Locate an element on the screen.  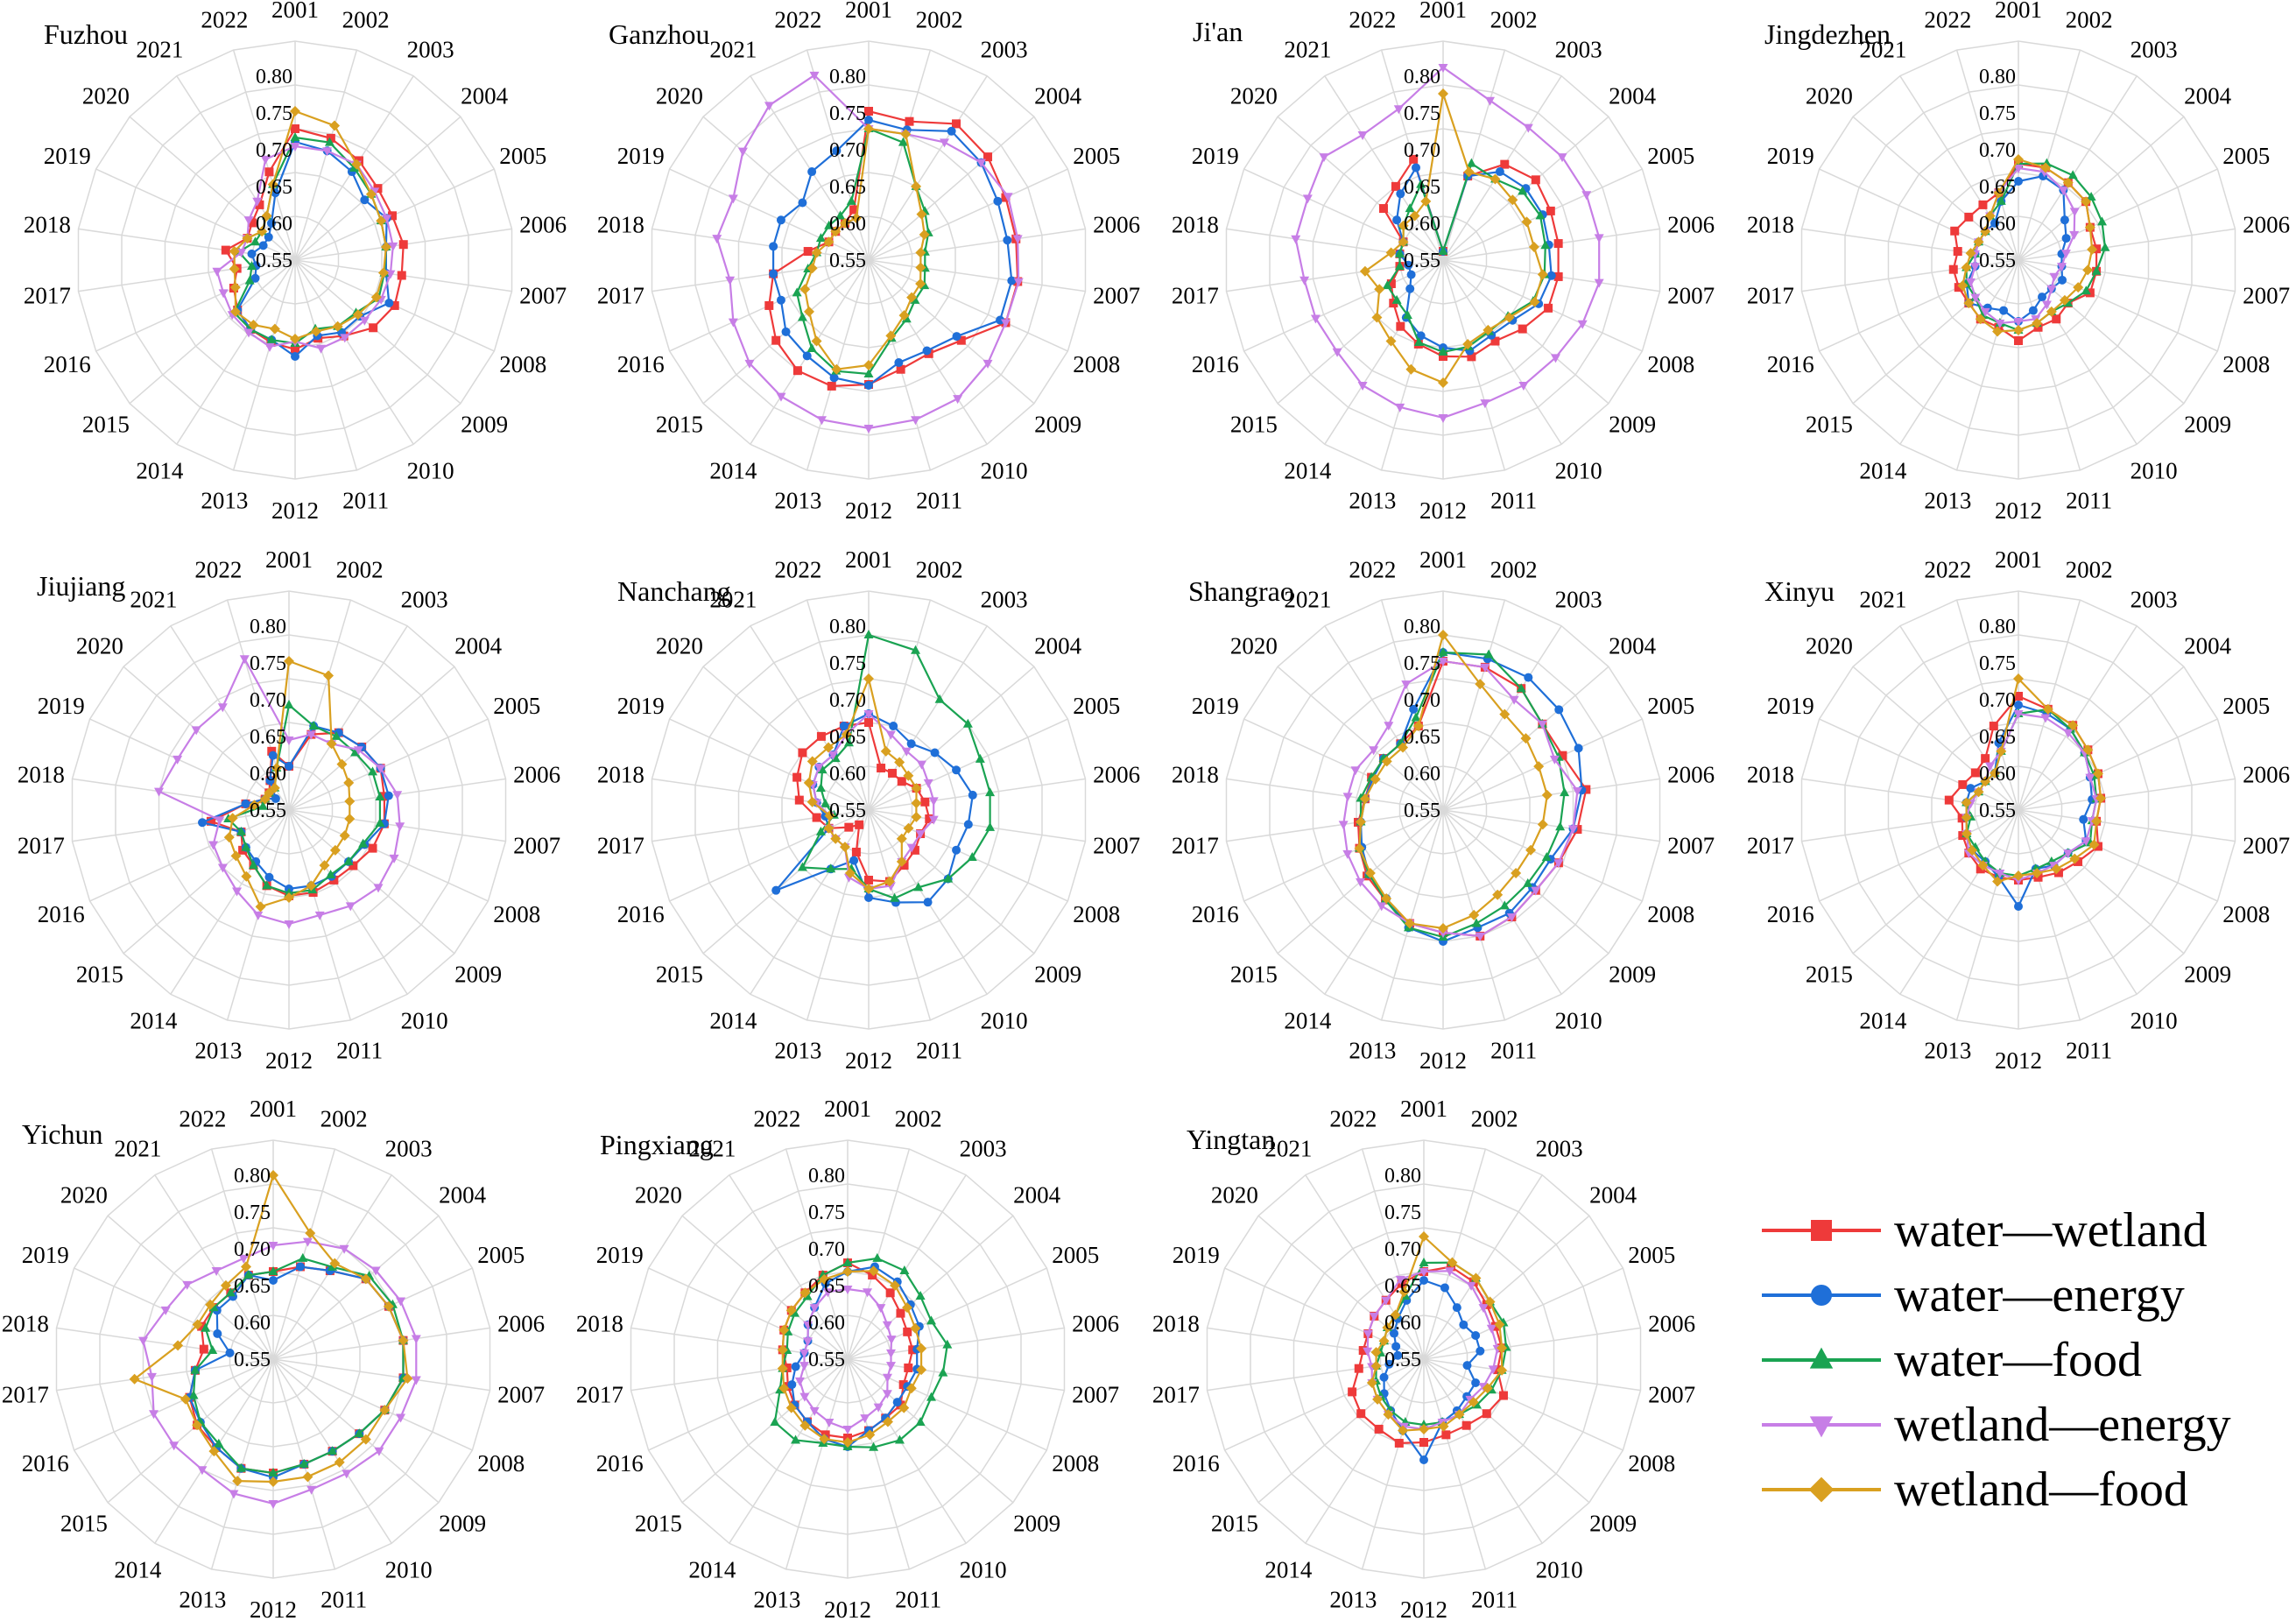
year-label: 2016 is located at coordinates (1215, 914).